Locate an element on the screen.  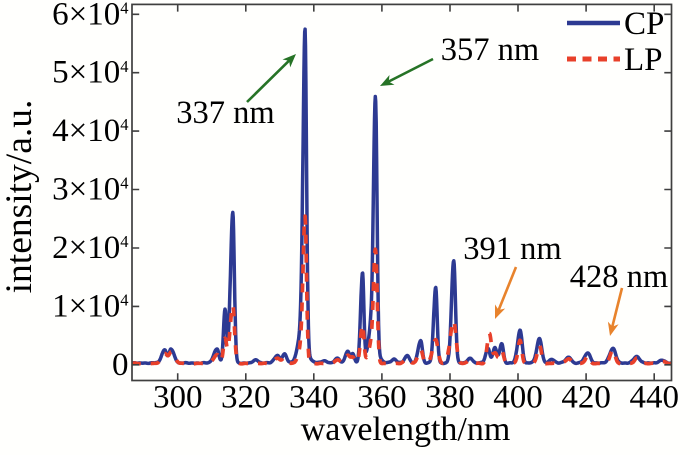
svg-text: intensity/a.u. is located at coordinates (20, 197).